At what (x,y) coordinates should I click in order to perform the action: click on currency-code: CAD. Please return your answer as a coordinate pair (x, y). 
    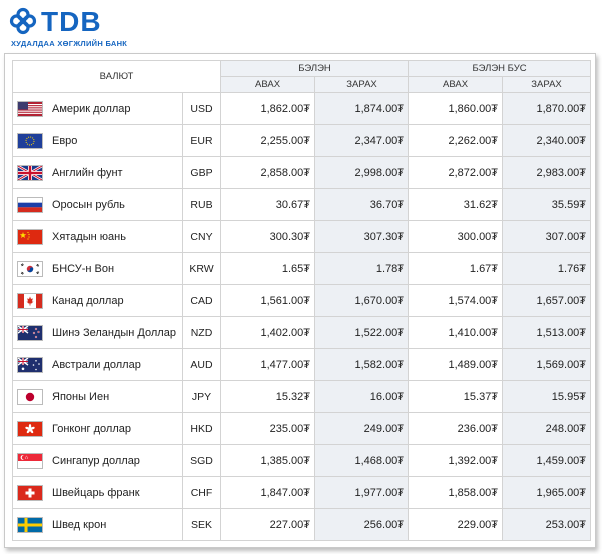
    Looking at the image, I should click on (201, 300).